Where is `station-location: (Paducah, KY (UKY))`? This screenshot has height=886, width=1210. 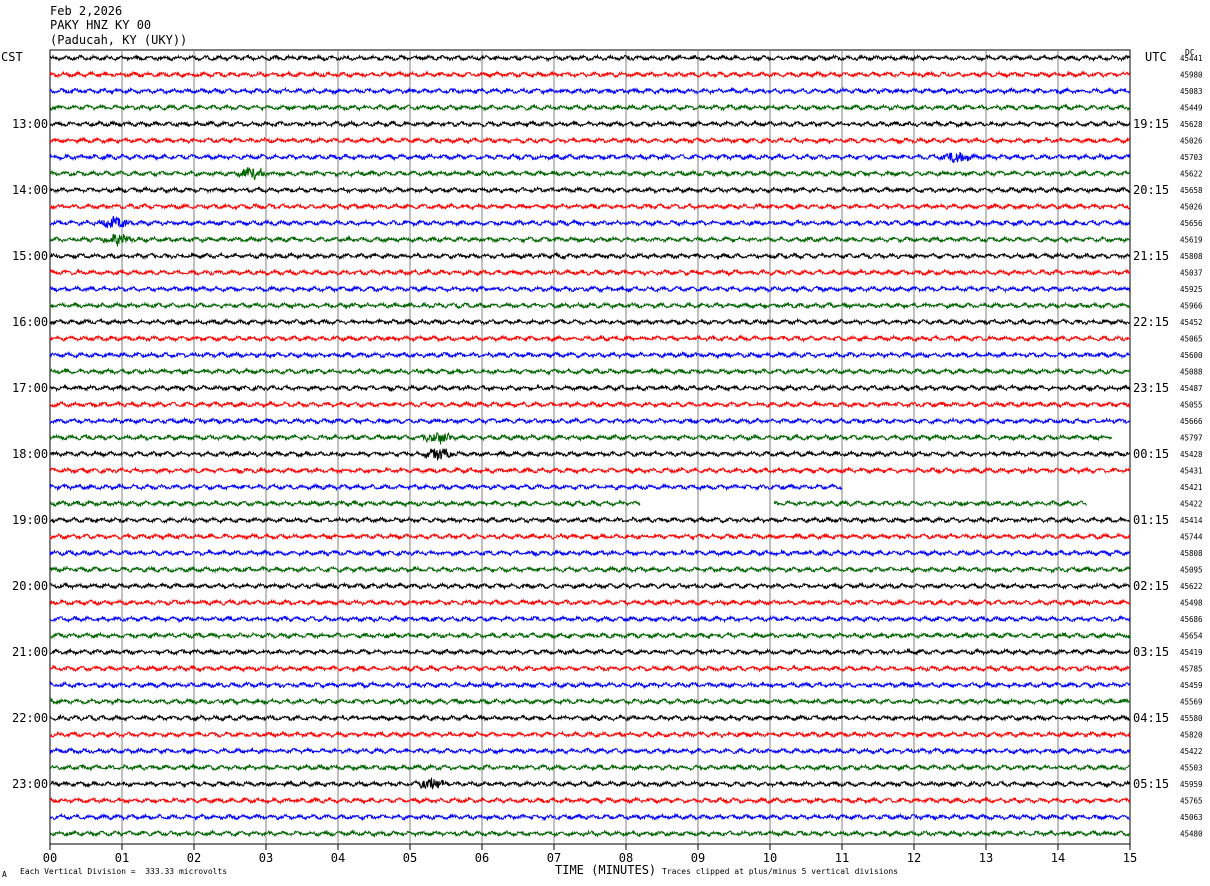 station-location: (Paducah, KY (UKY)) is located at coordinates (119, 40).